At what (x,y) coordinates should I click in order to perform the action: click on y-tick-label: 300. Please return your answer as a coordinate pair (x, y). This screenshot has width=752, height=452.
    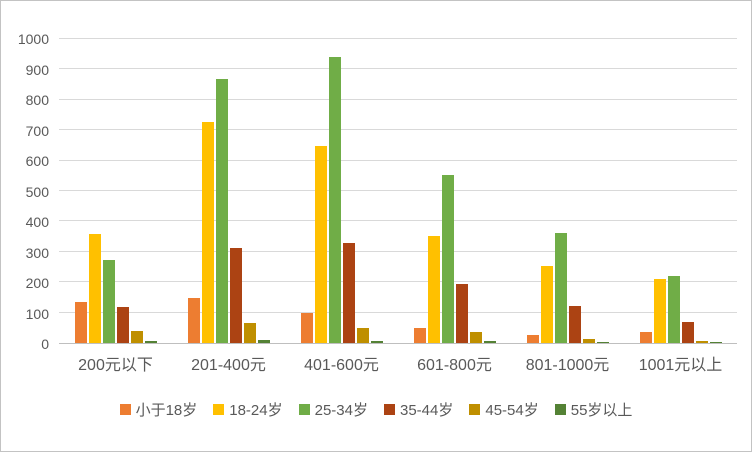
    Looking at the image, I should click on (37, 252).